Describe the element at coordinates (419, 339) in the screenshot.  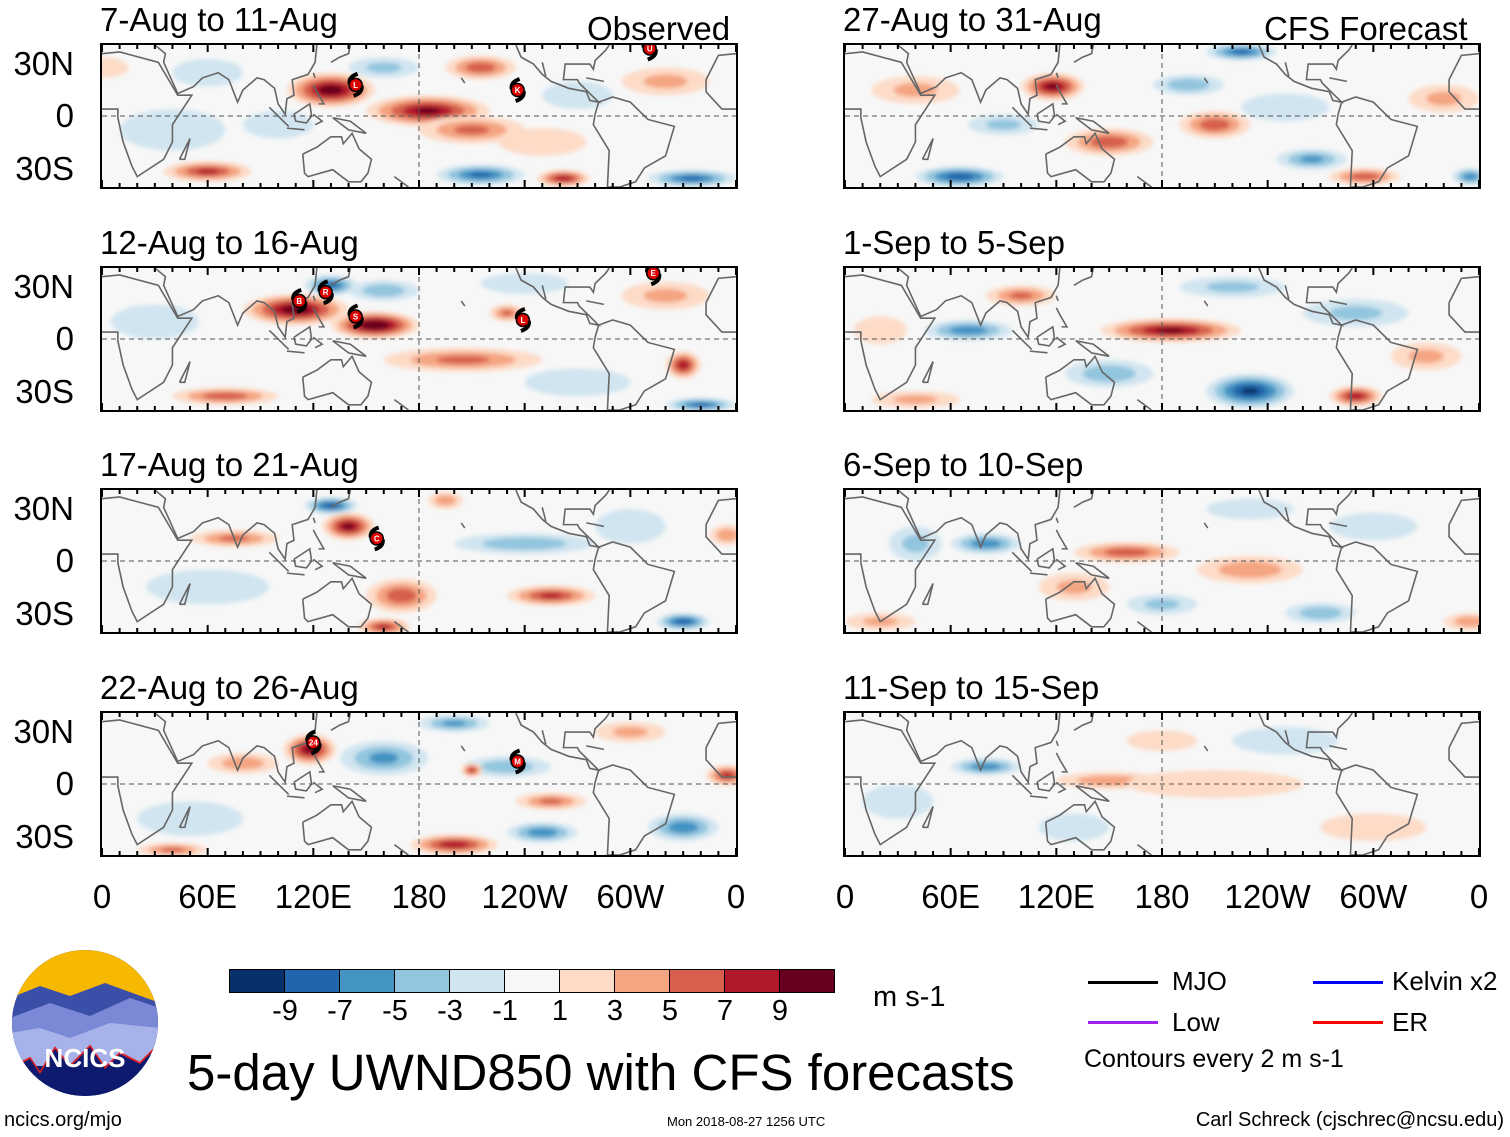
I see `anomaly-map: B R S L E` at that location.